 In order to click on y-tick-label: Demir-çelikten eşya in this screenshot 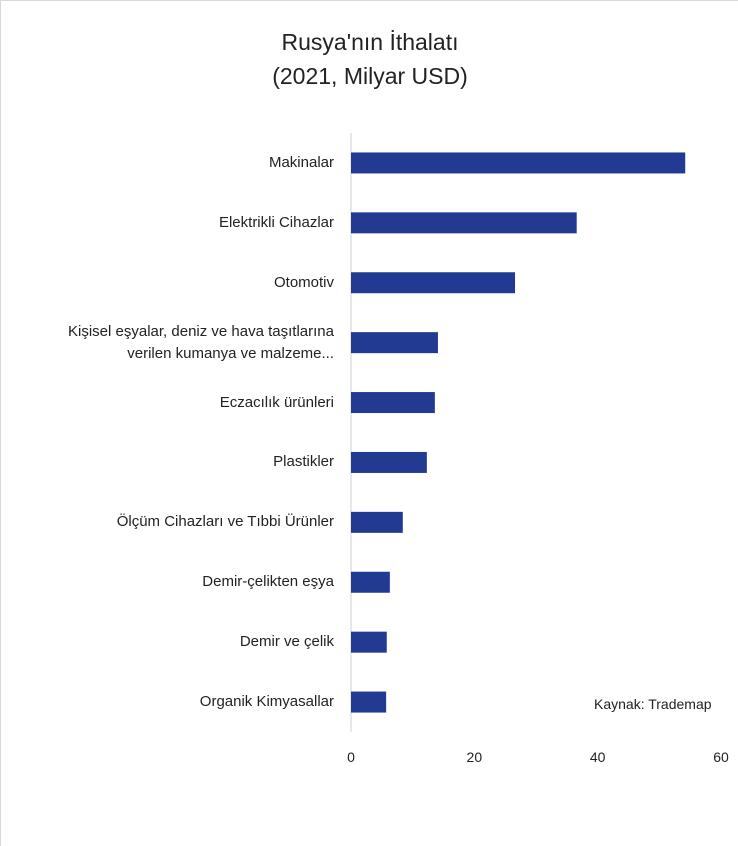, I will do `click(268, 582)`.